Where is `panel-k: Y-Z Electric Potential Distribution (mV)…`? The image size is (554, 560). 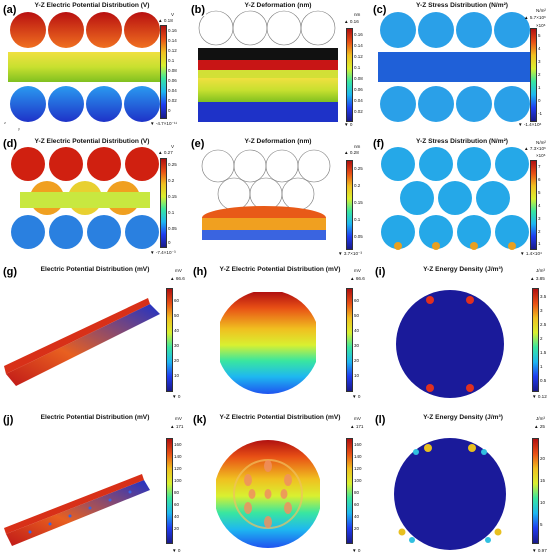 panel-k: Y-Z Electric Potential Distribution (mV)… is located at coordinates (280, 486).